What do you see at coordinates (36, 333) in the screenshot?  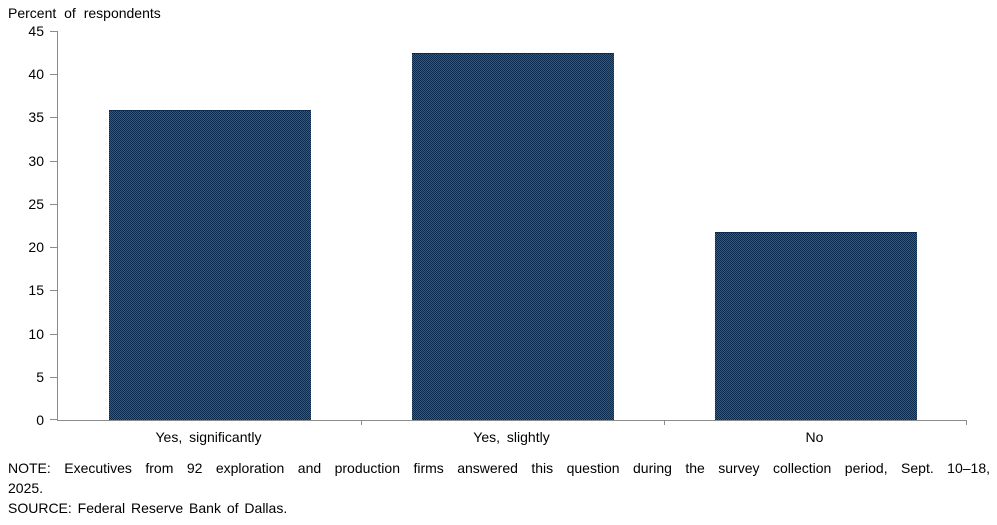 I see `y-axis-tick-label: 10` at bounding box center [36, 333].